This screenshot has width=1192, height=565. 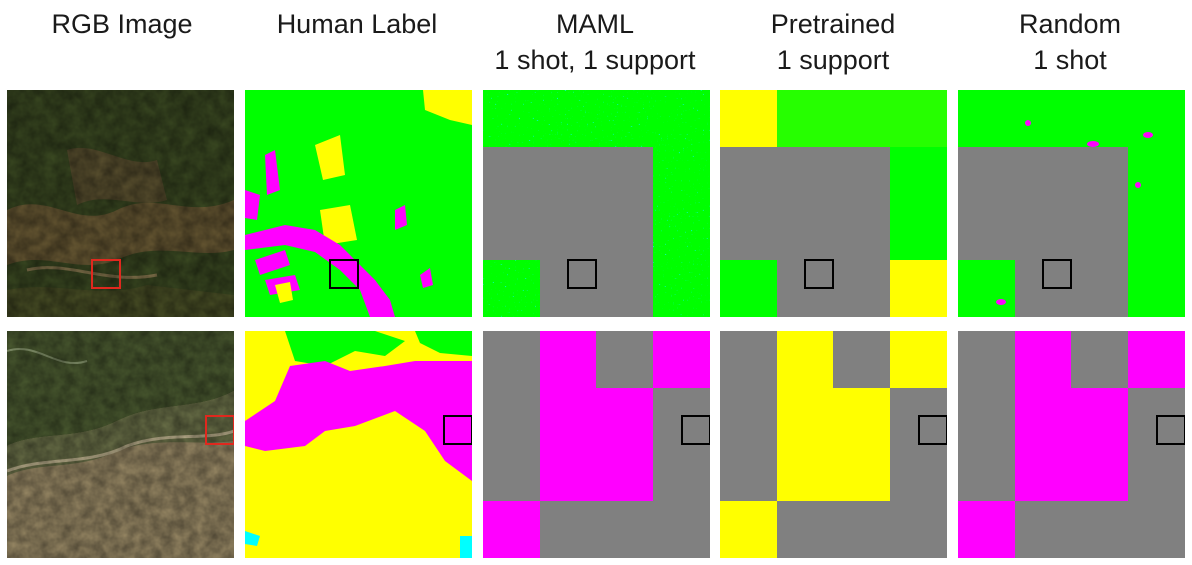 I want to click on header-line1: MAML, so click(x=594, y=24).